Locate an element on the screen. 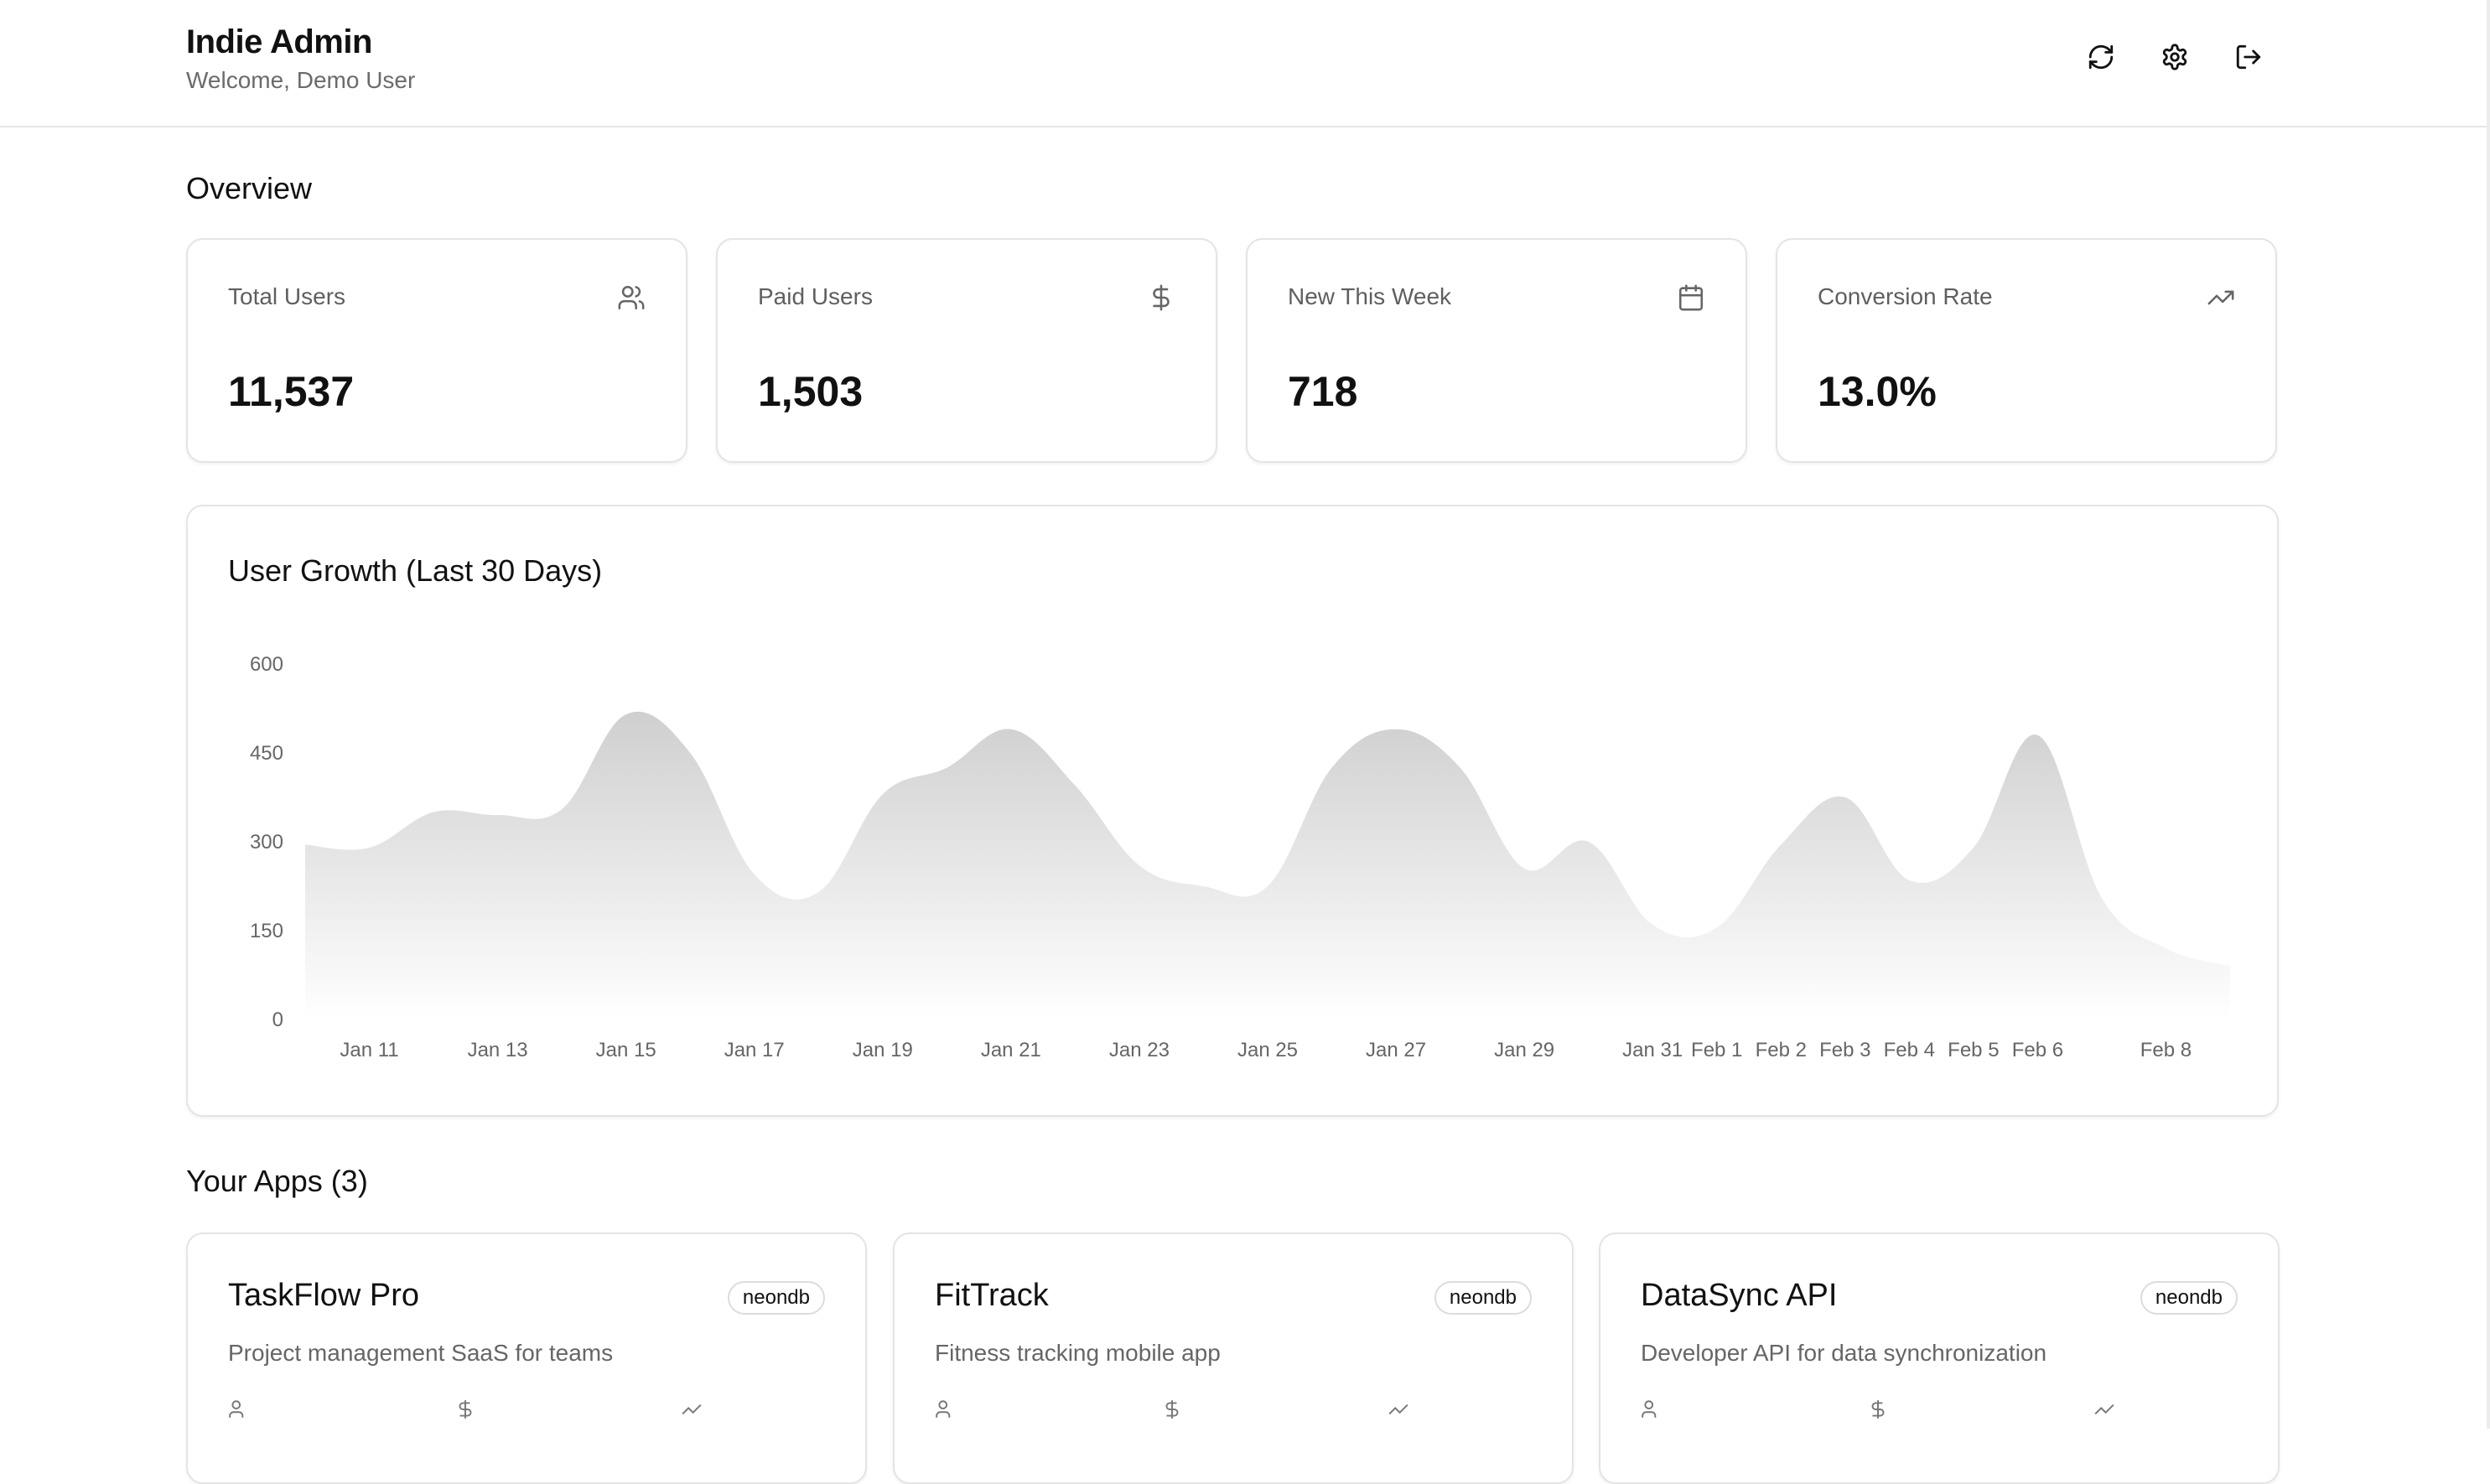 This screenshot has height=1484, width=2490. x-tick-label: Jan 15 is located at coordinates (626, 1050).